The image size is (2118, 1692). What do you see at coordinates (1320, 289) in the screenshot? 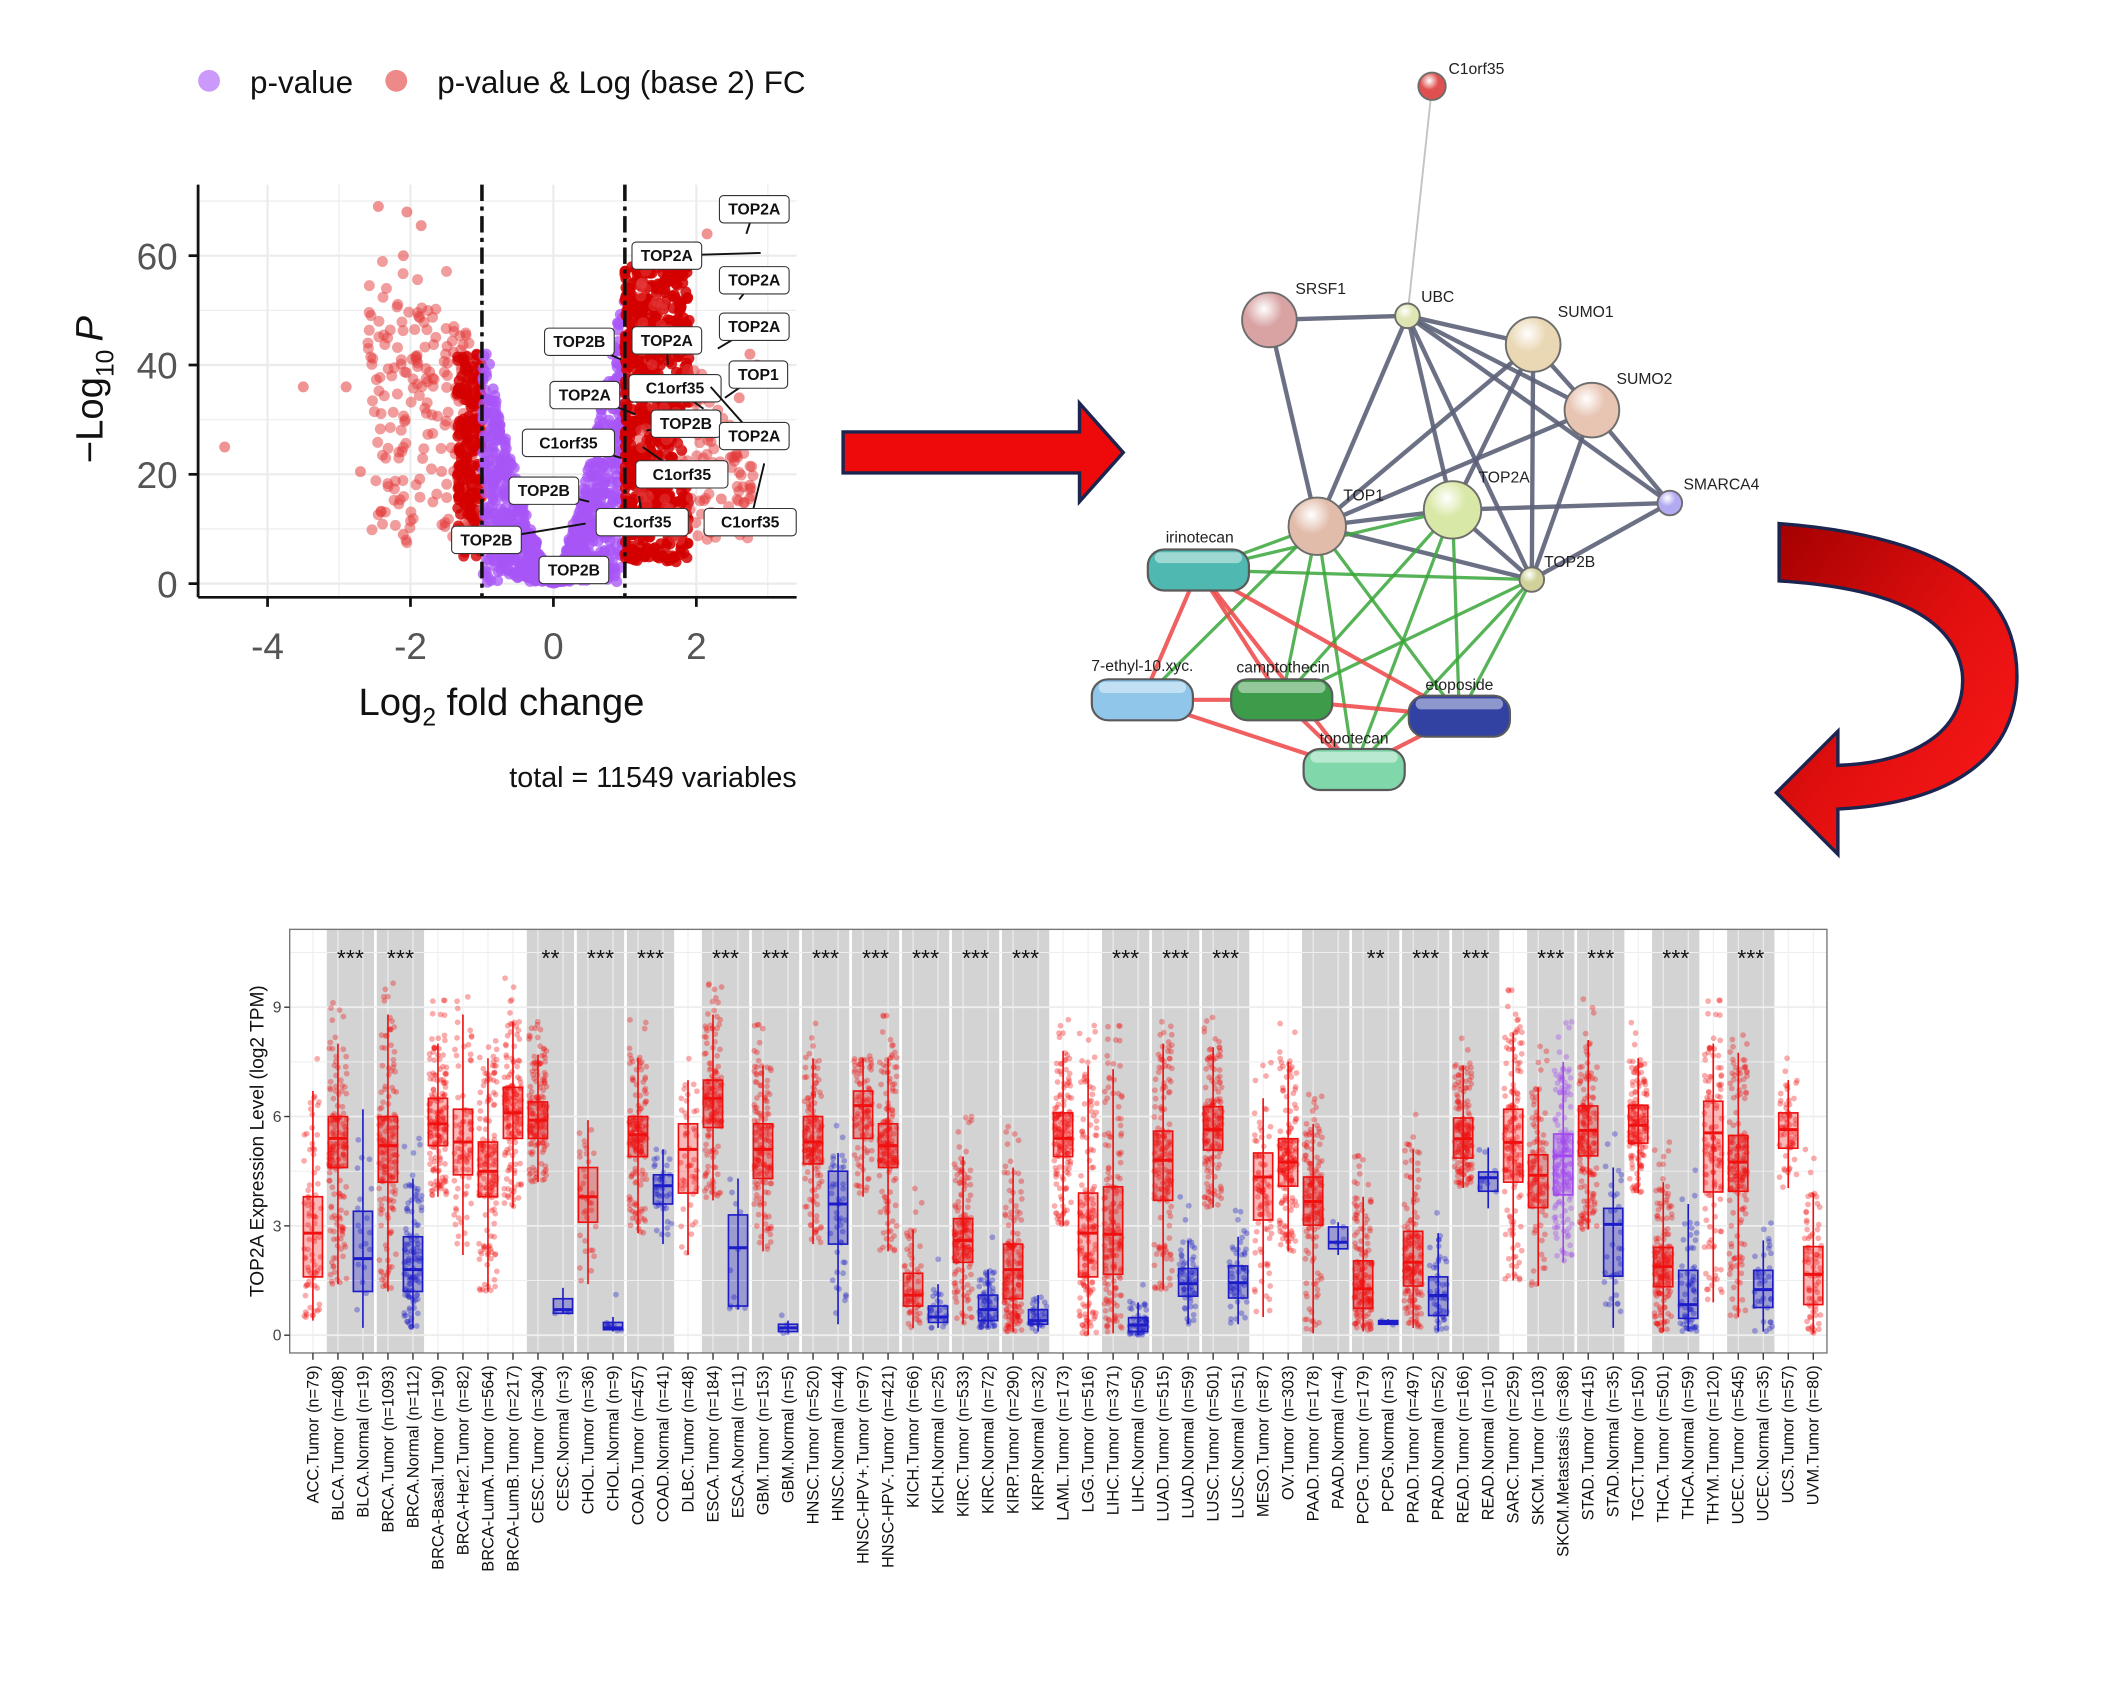
I see `node-label: SRSF1` at bounding box center [1320, 289].